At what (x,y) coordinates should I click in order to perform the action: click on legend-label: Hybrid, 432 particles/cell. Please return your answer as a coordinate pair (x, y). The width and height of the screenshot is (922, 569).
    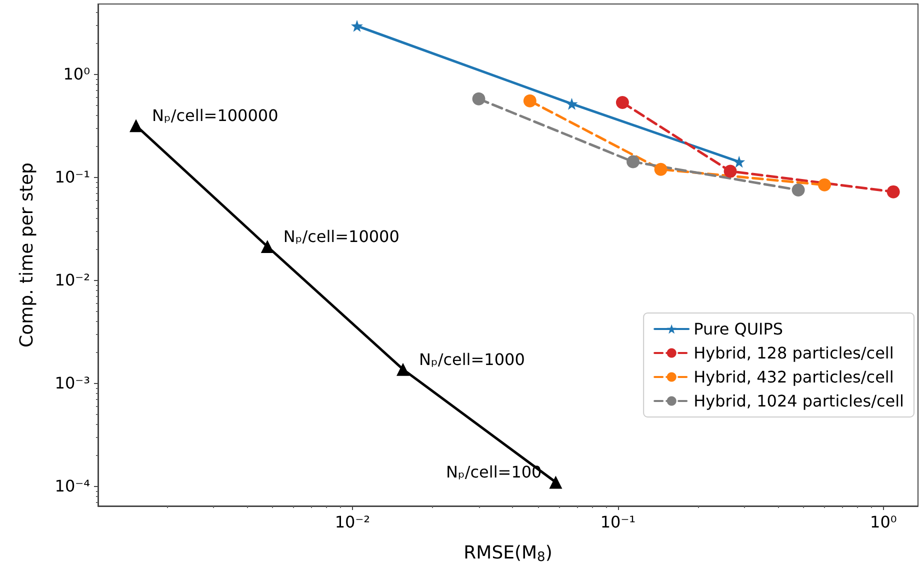
    Looking at the image, I should click on (794, 377).